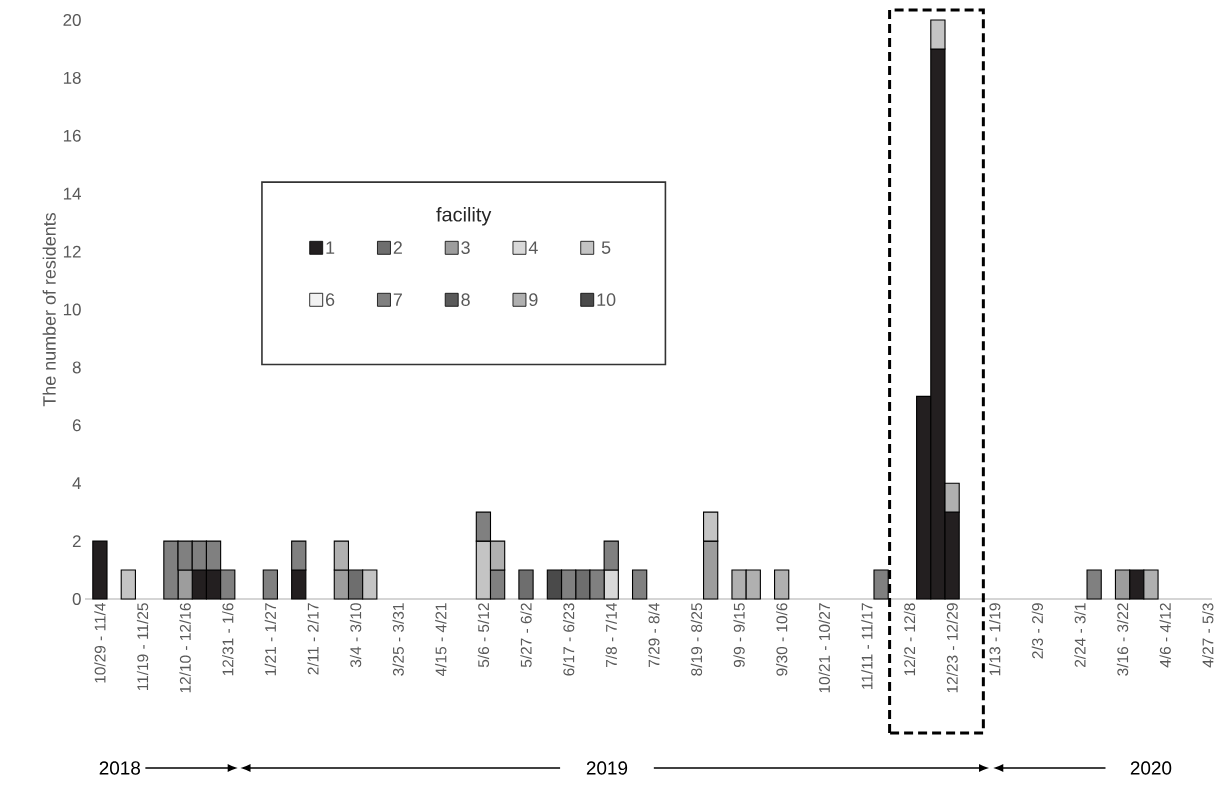  Describe the element at coordinates (72, 309) in the screenshot. I see `y-tick-label: 10` at that location.